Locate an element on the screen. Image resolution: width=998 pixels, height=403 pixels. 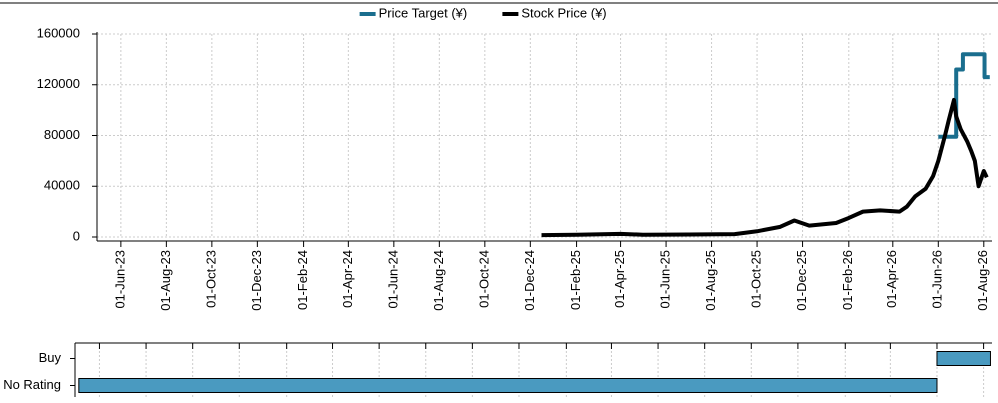
legend-label: Stock Price (¥) is located at coordinates (563, 12).